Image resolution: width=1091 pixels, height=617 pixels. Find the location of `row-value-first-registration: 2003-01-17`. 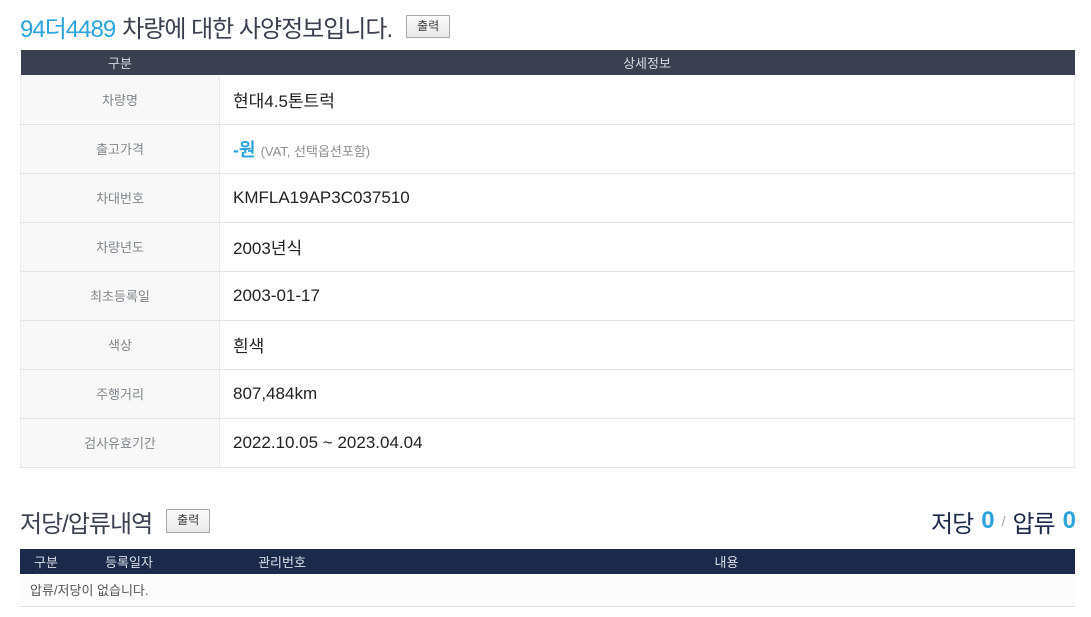

row-value-first-registration: 2003-01-17 is located at coordinates (647, 296).